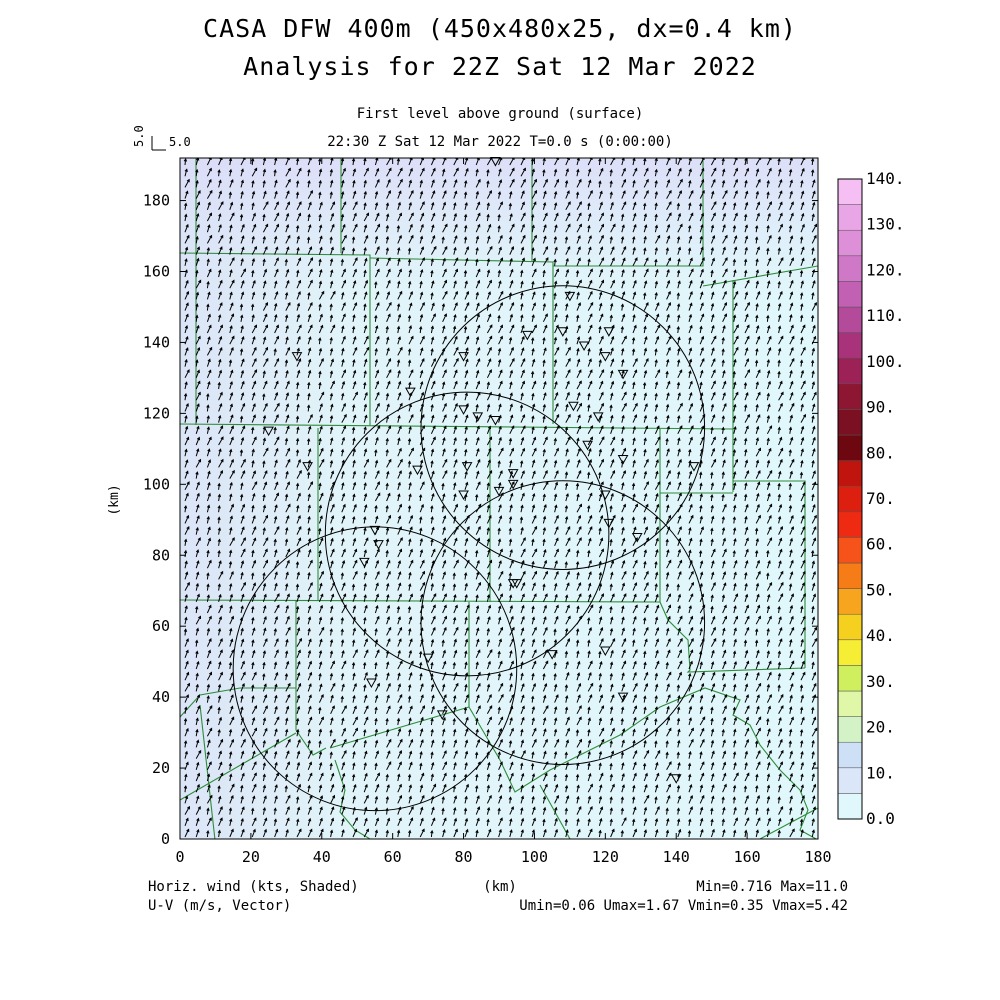  What do you see at coordinates (732, 637) in the screenshot?
I see `county-line` at bounding box center [732, 637].